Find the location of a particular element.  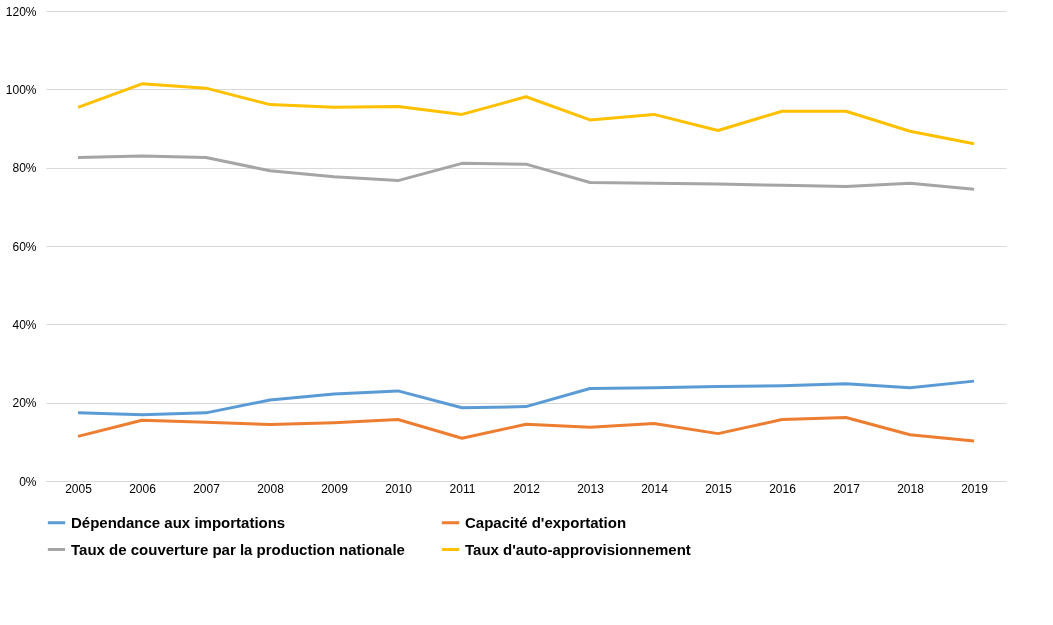

x-tick-label: 2009 is located at coordinates (335, 488).